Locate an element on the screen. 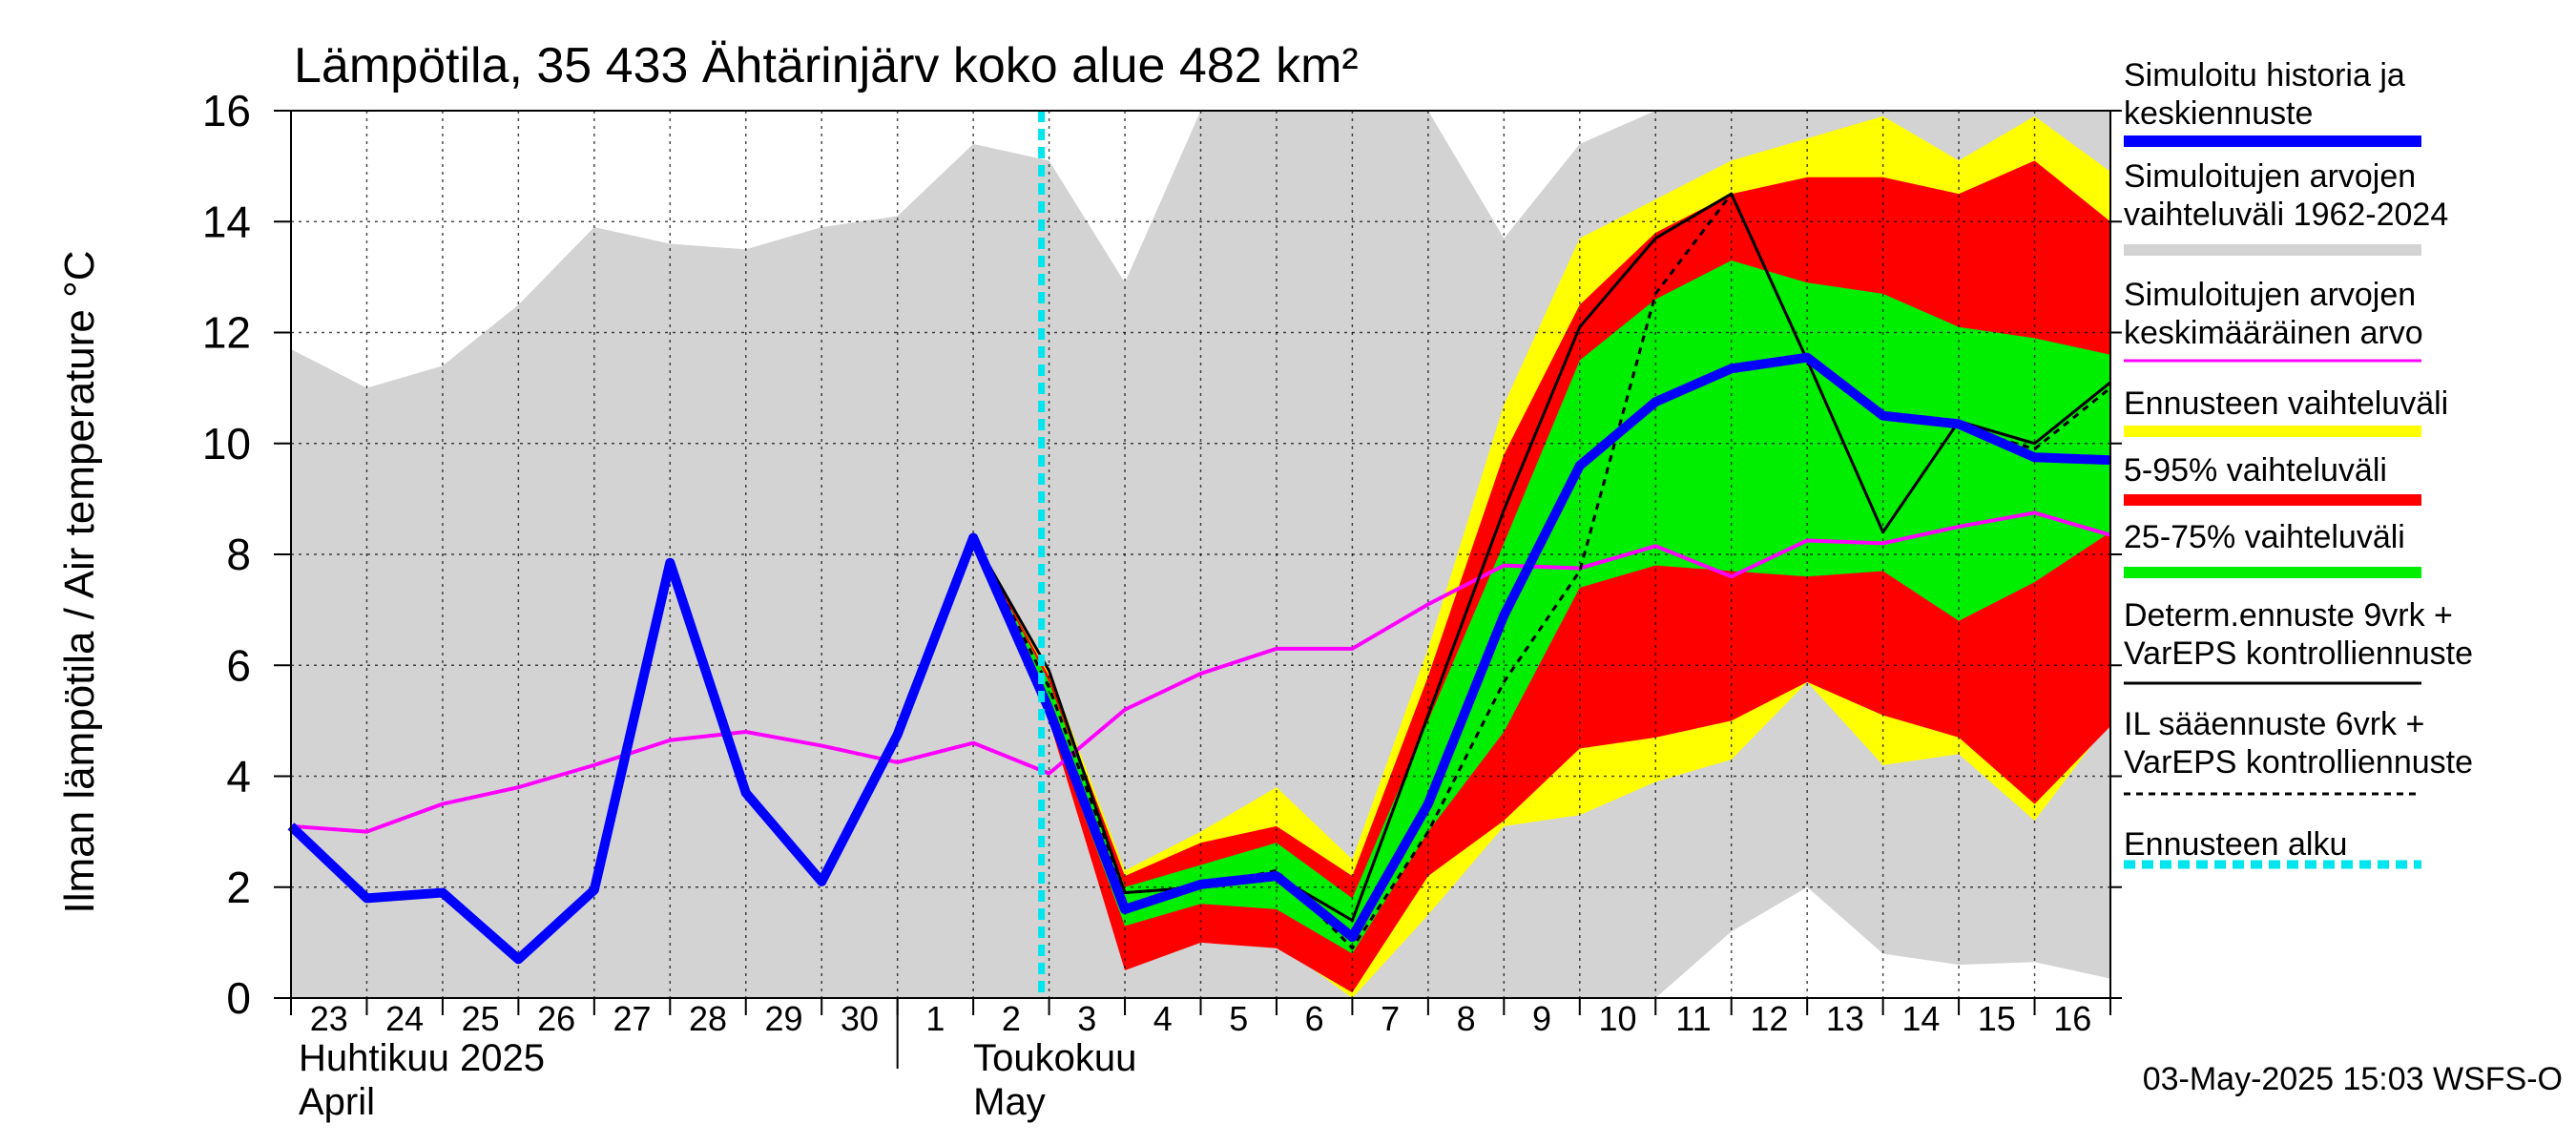 Image resolution: width=2576 pixels, height=1145 pixels. y-tick-label: 8 is located at coordinates (238, 555).